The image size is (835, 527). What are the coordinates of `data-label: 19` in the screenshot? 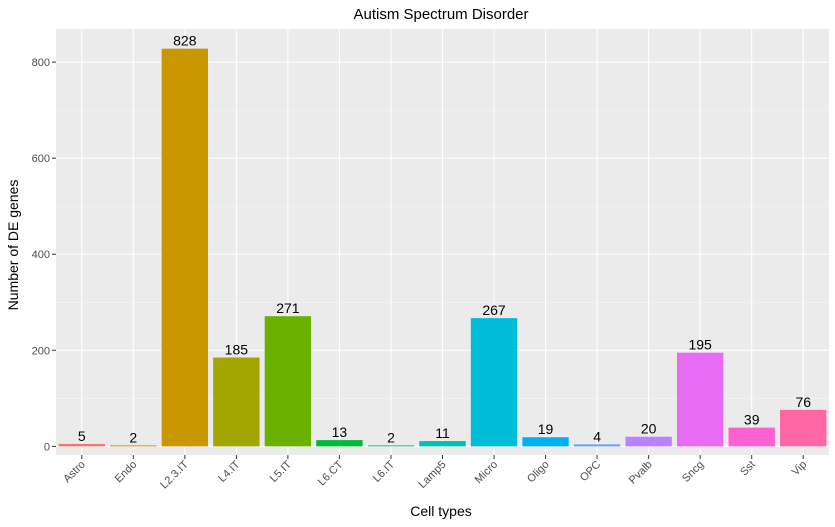 It's located at (546, 429).